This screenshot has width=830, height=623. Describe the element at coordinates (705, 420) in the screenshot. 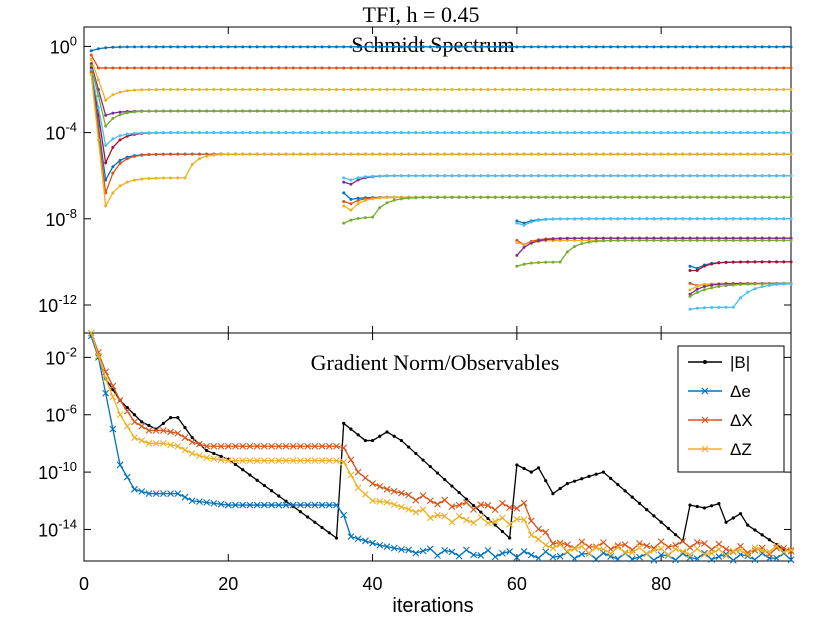

I see `legend-marker` at that location.